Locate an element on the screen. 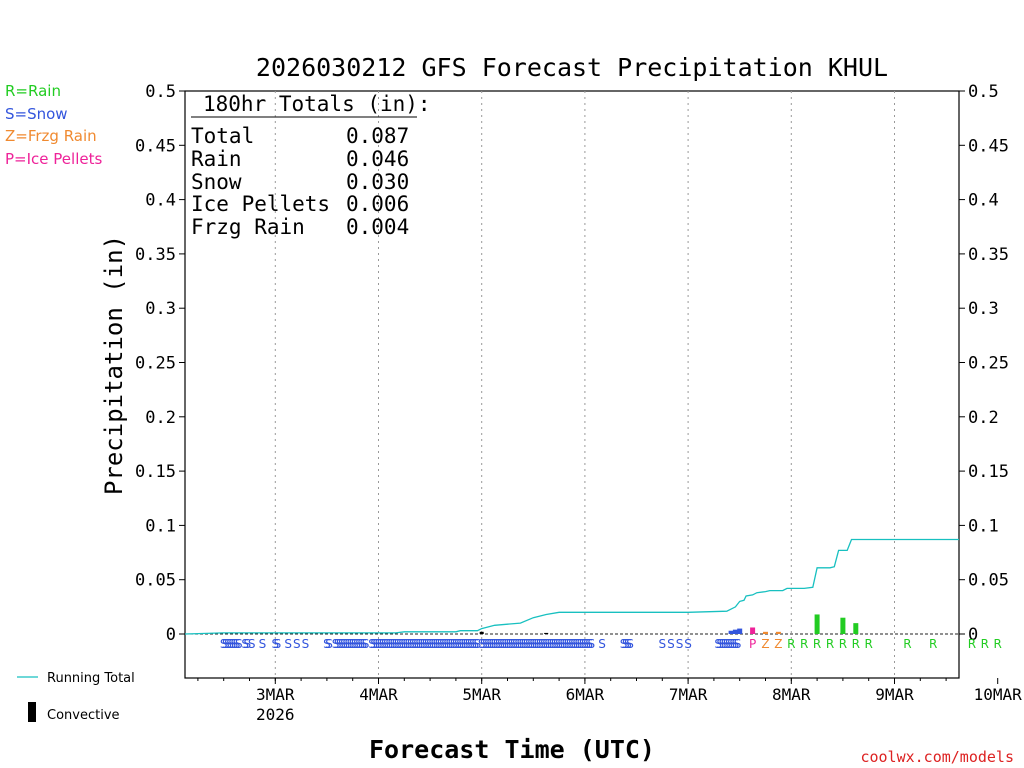  y-tick-label-left: 0.3 is located at coordinates (160, 309).